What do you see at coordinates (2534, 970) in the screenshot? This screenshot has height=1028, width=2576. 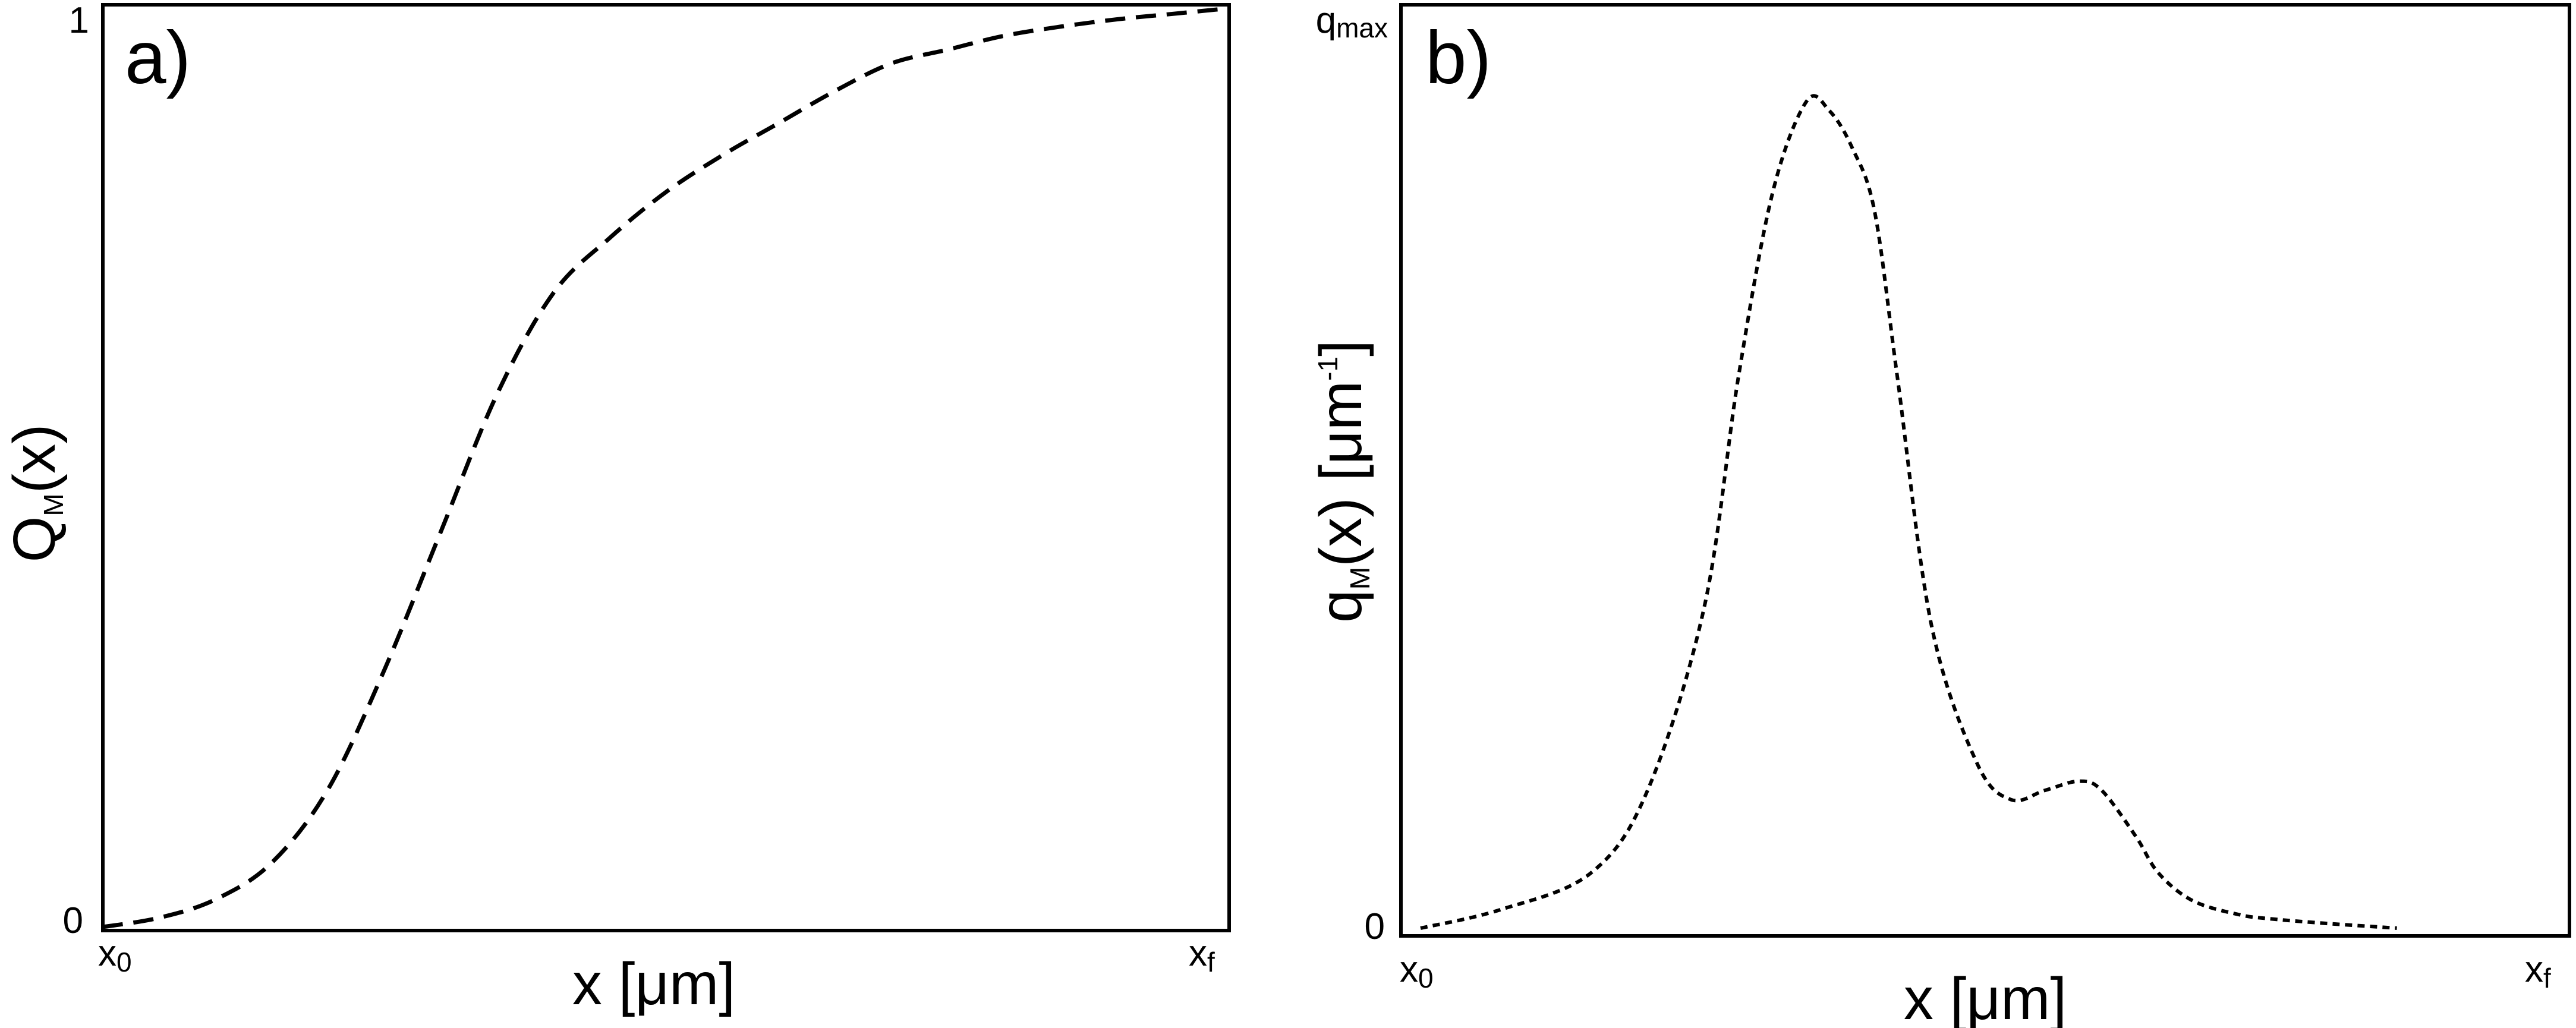 I see `panel-b-xtick-right-base: x` at bounding box center [2534, 970].